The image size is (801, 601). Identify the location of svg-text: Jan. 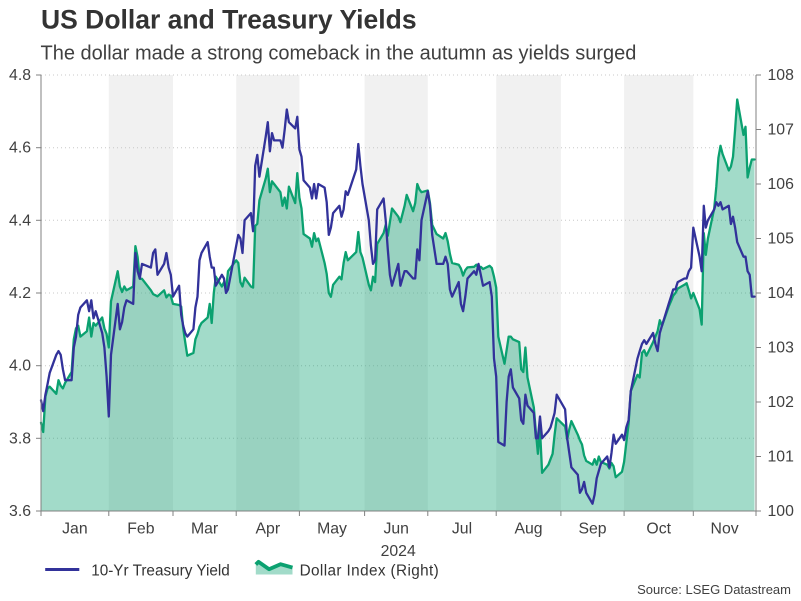
(74, 529).